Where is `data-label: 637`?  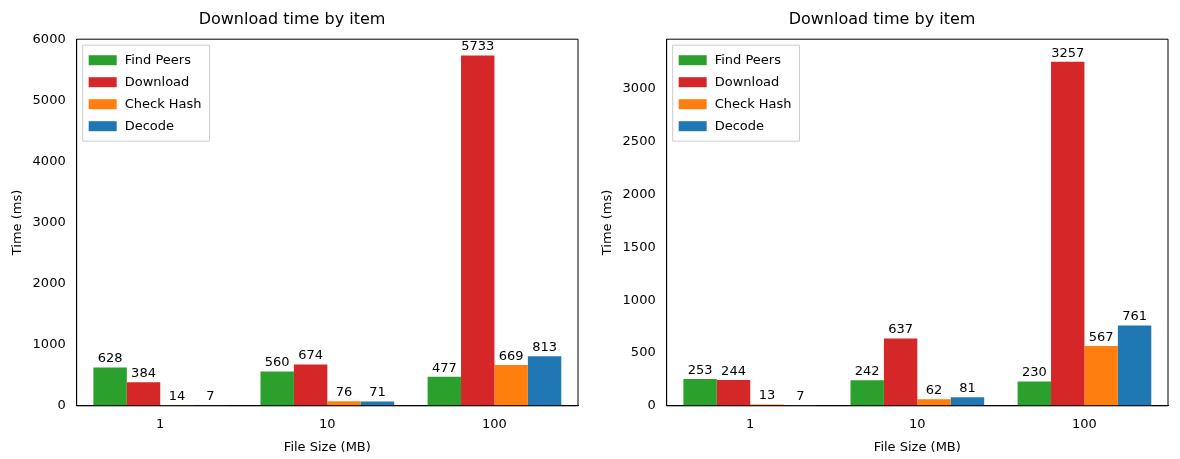 data-label: 637 is located at coordinates (901, 329).